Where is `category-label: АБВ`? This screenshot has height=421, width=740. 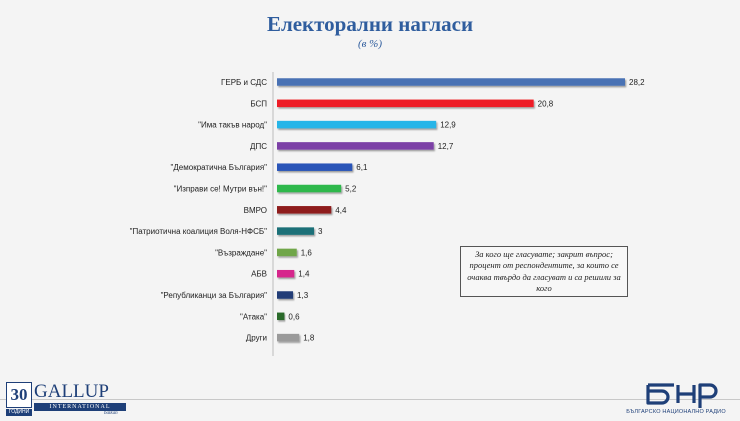
category-label: АБВ is located at coordinates (259, 274).